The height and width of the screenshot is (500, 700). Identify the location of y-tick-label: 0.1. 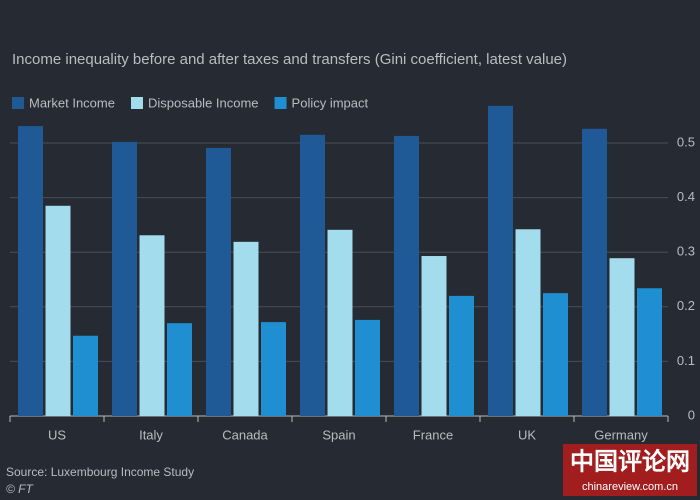
(686, 360).